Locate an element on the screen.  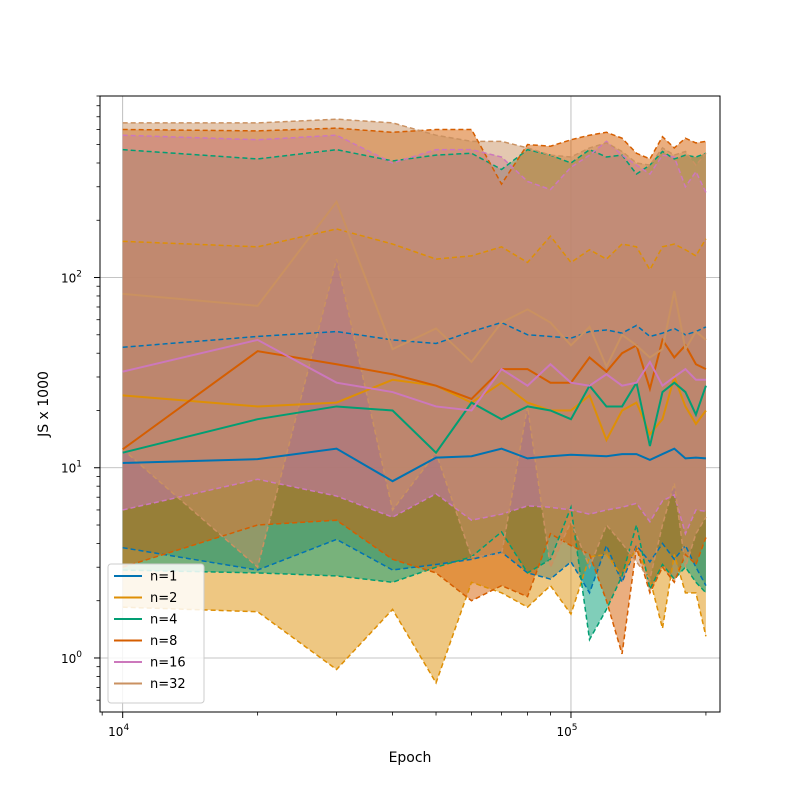
lower-bound-line-n=4 is located at coordinates (414, 573).